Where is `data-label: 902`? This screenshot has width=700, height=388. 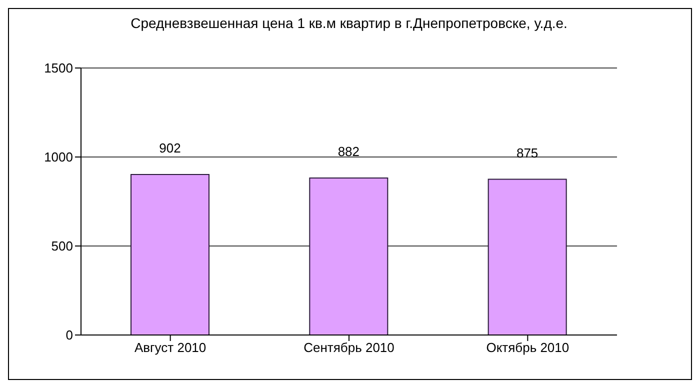
data-label: 902 is located at coordinates (170, 148).